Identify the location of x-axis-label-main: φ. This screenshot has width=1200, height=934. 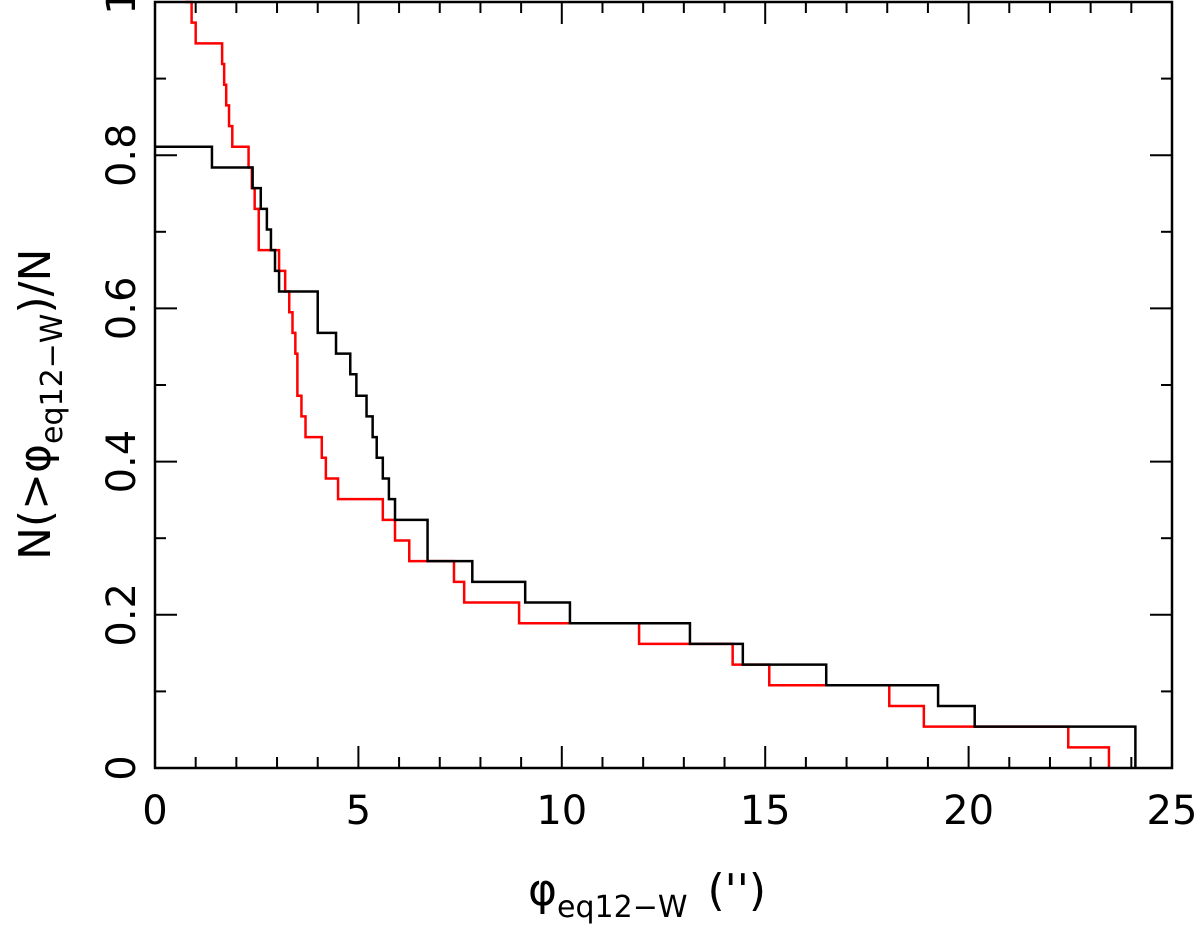
(542, 890).